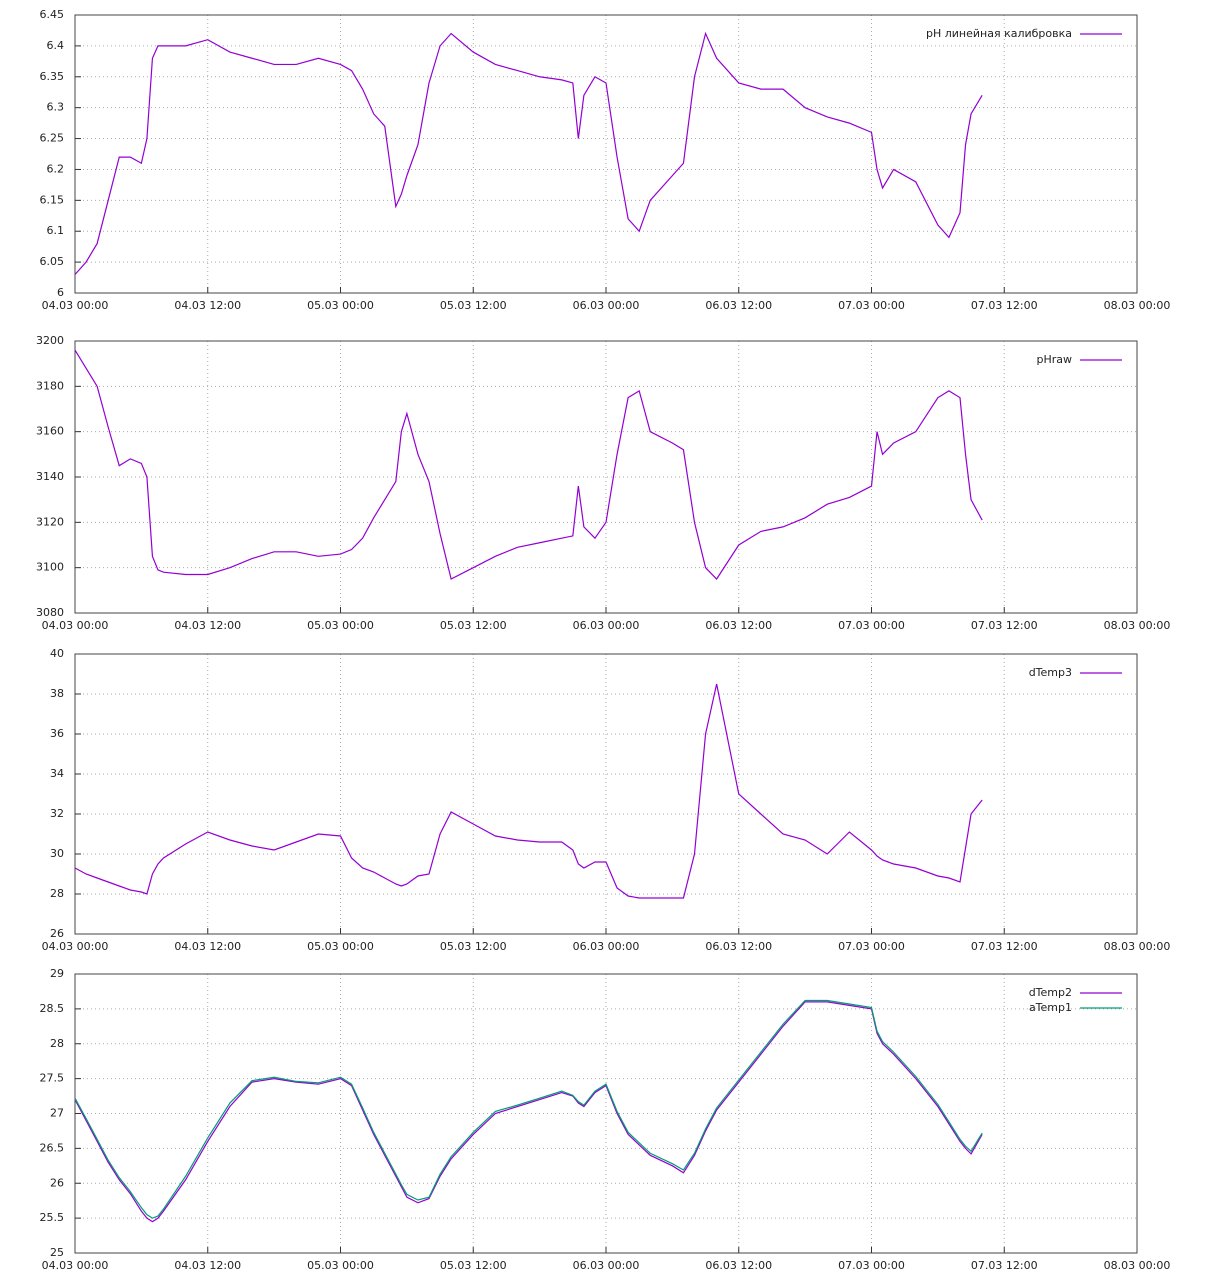  Describe the element at coordinates (57, 733) in the screenshot. I see `y-tick-label: 36` at that location.